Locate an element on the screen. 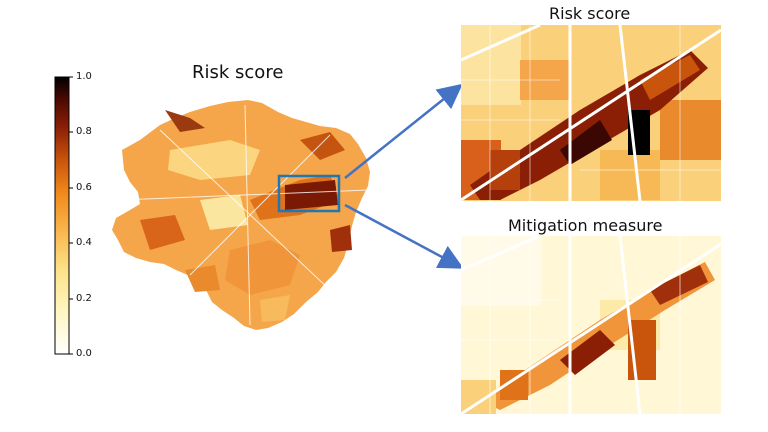  zoom-risk-panel is located at coordinates (591, 113).